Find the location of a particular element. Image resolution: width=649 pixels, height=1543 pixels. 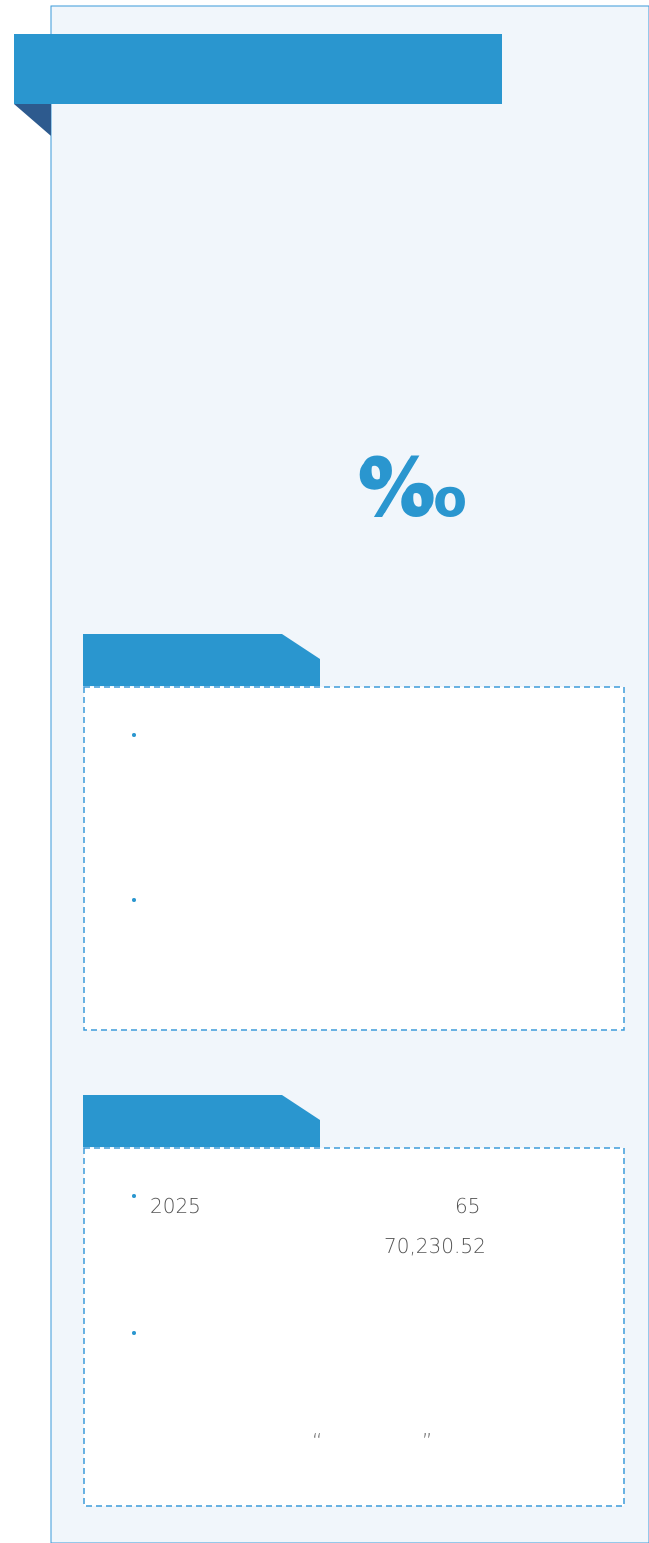

permille-symbol: ‰ is located at coordinates (411, 489).